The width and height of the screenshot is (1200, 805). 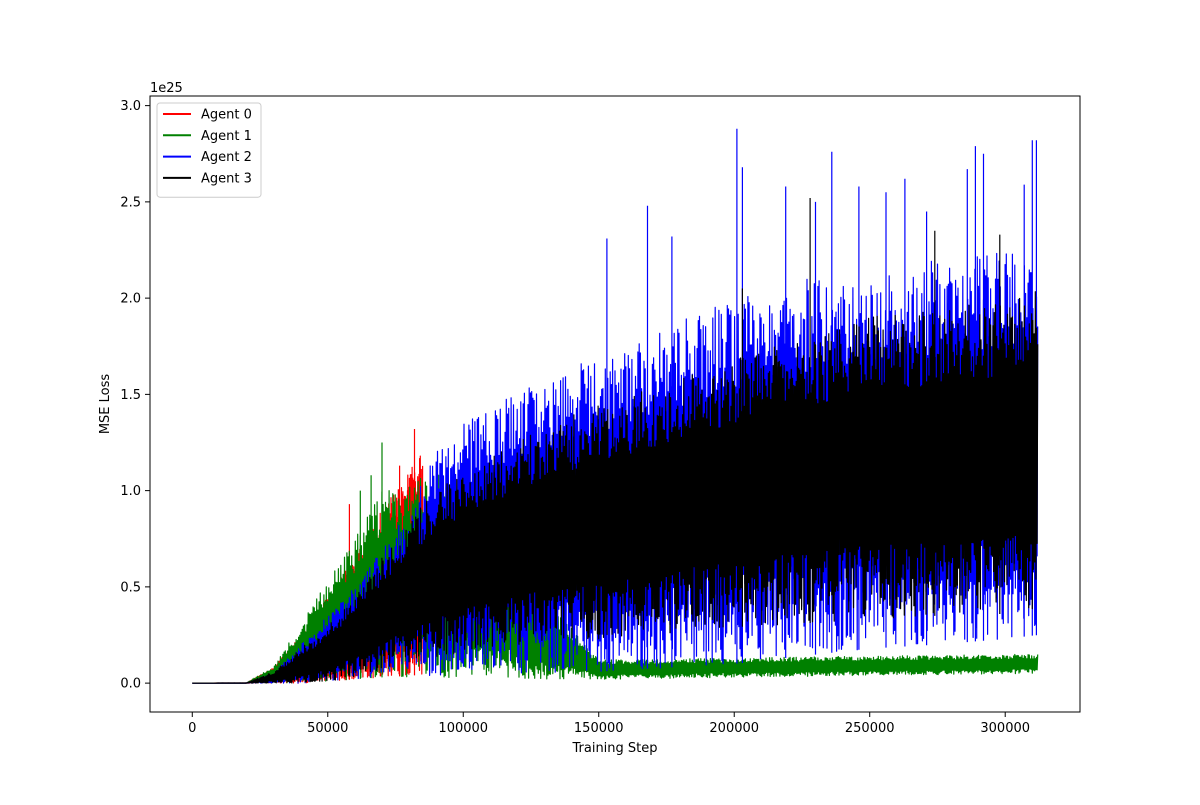 What do you see at coordinates (870, 728) in the screenshot?
I see `x-tick-label: 250000` at bounding box center [870, 728].